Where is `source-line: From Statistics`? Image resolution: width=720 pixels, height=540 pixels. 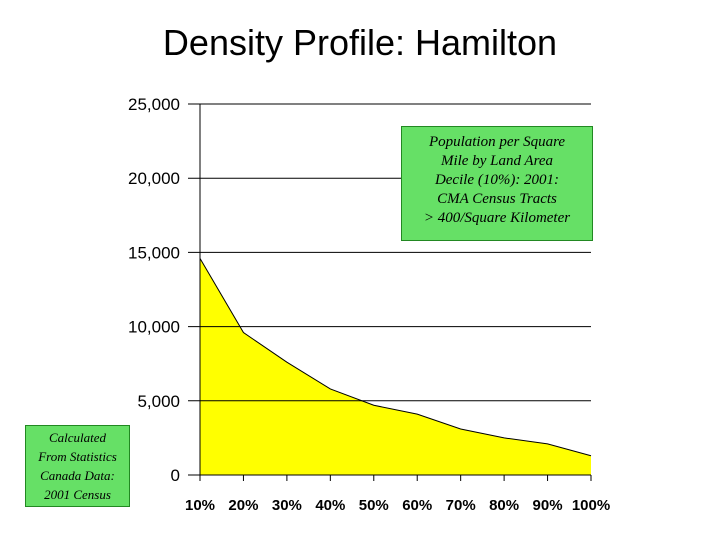 source-line: From Statistics is located at coordinates (77, 456).